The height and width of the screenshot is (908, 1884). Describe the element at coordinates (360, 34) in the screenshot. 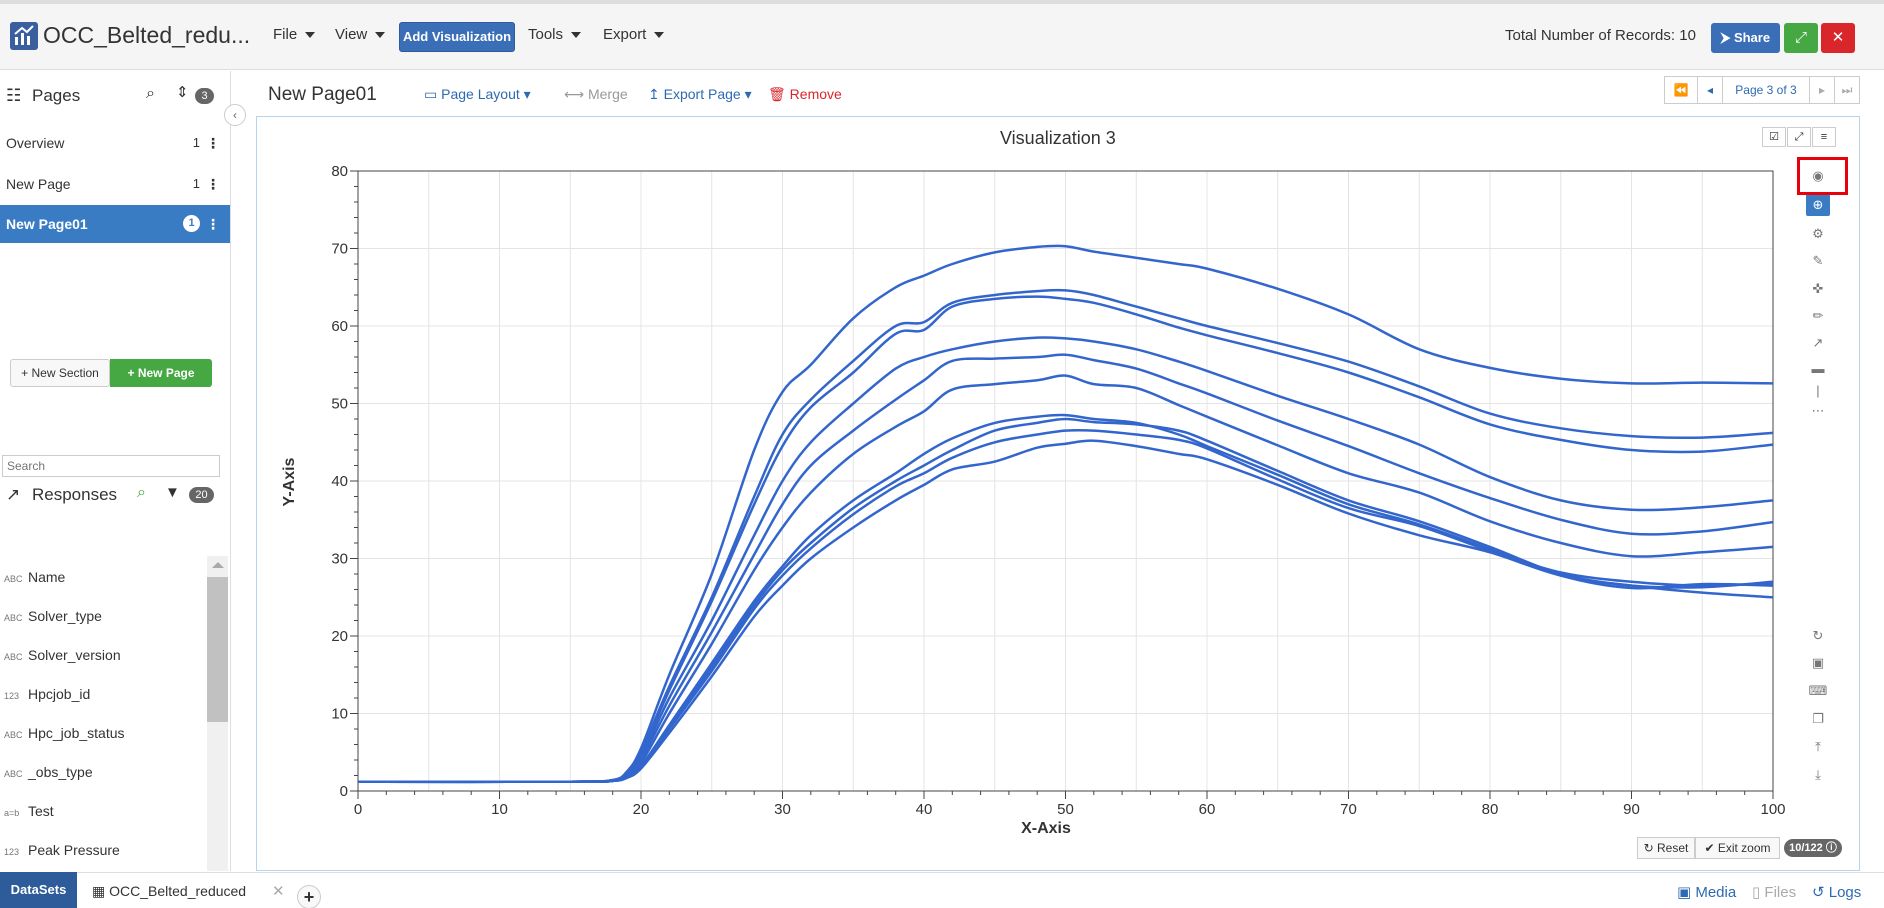

I see `menu-view: View` at that location.